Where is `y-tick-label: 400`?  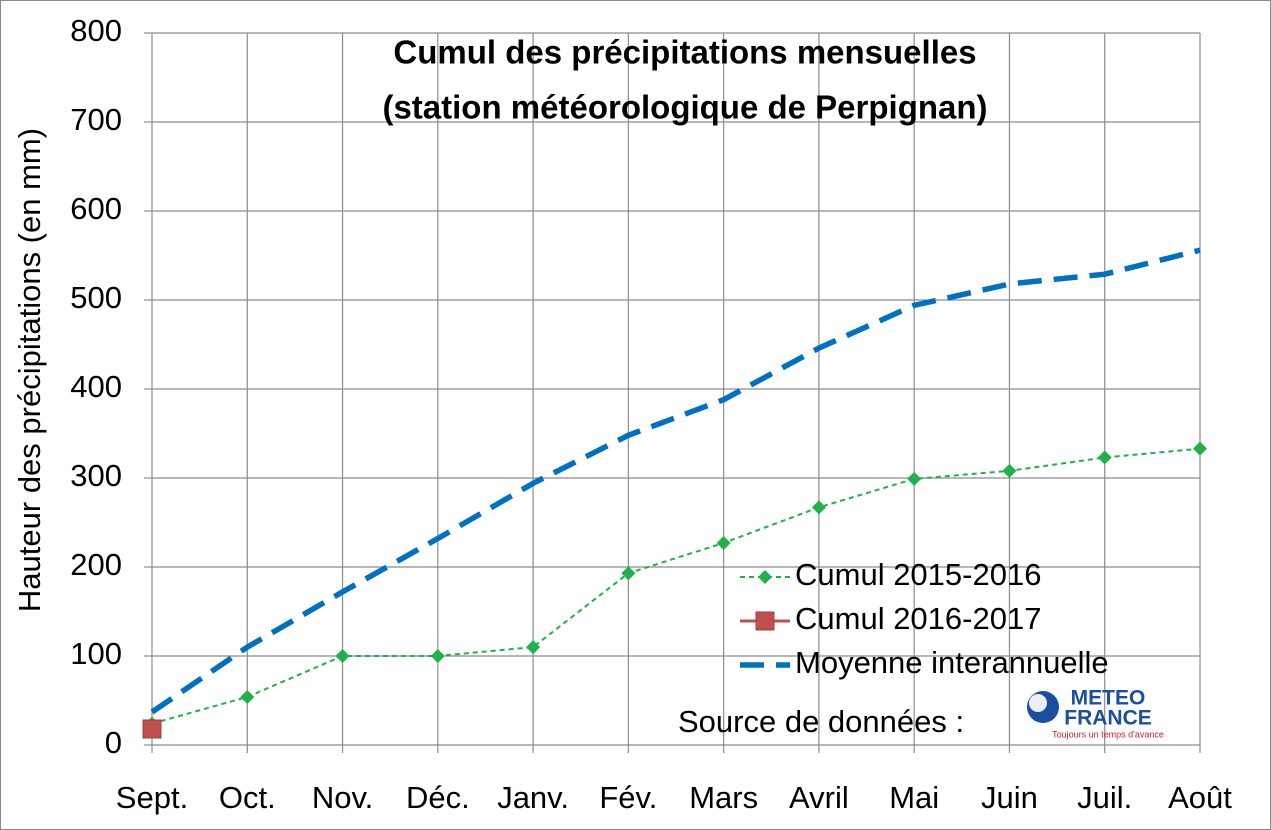 y-tick-label: 400 is located at coordinates (96, 386).